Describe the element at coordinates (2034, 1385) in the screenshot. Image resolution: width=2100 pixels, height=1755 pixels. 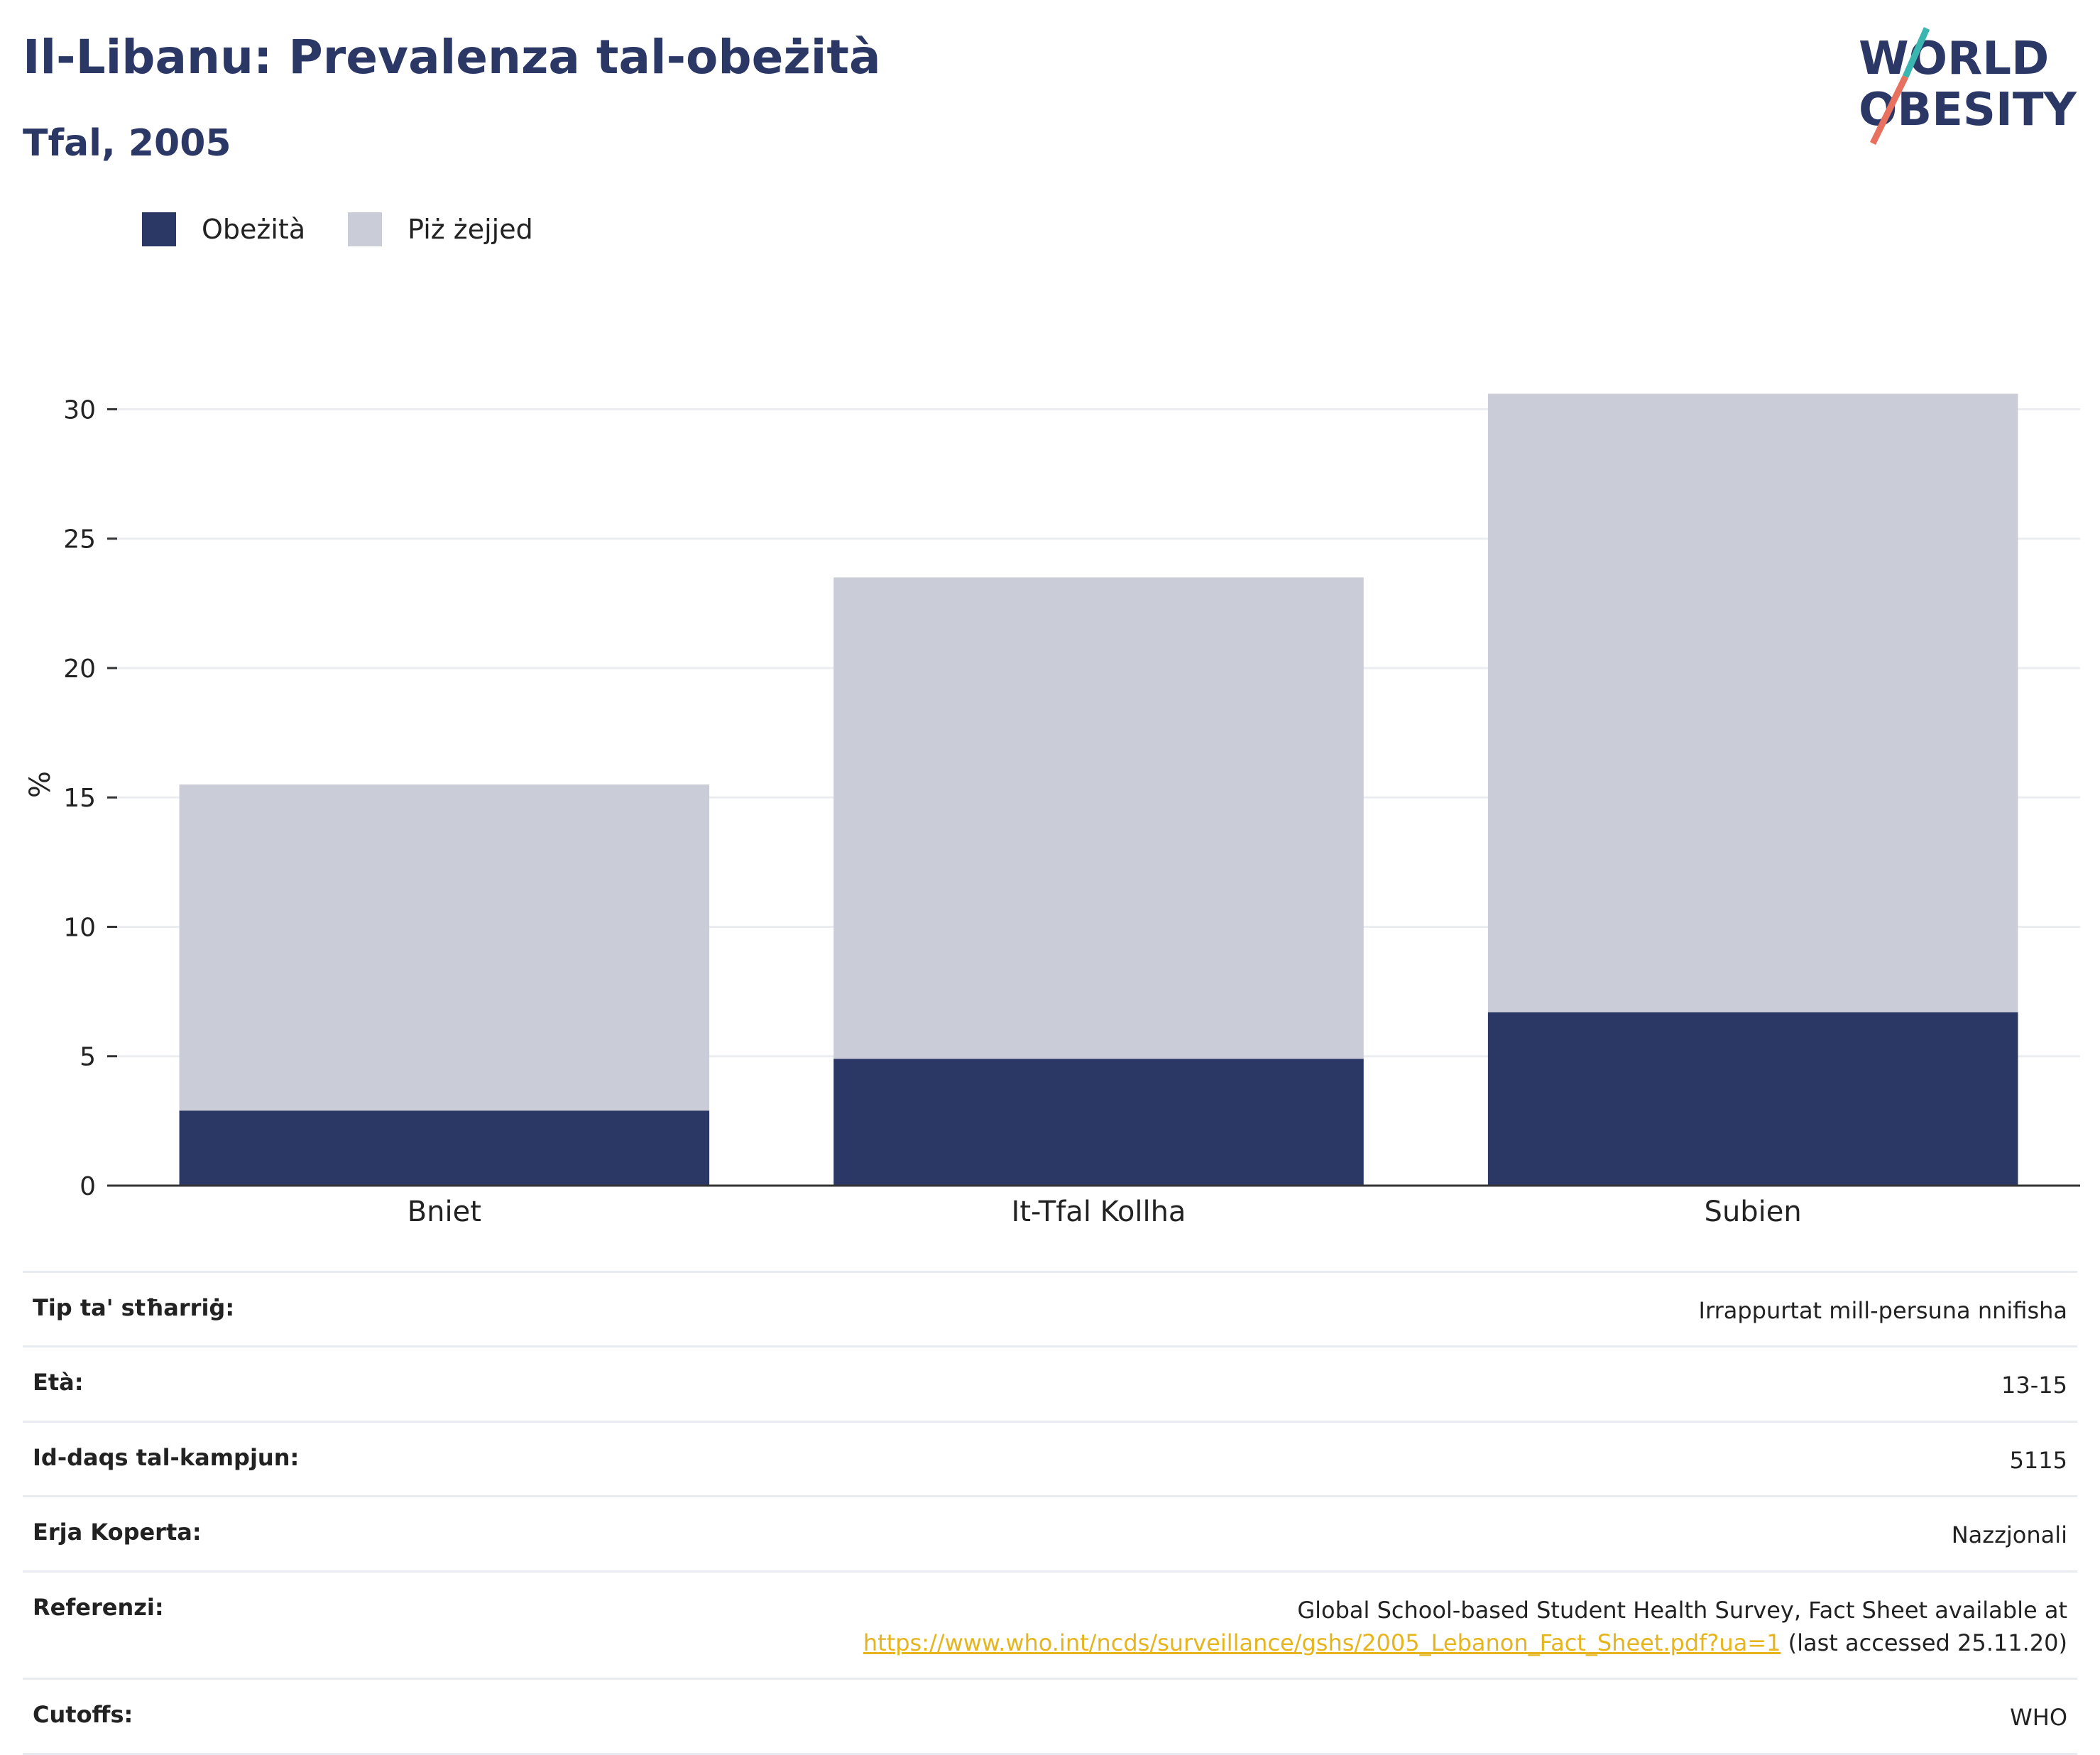
I see `meta-value: 13-15` at that location.